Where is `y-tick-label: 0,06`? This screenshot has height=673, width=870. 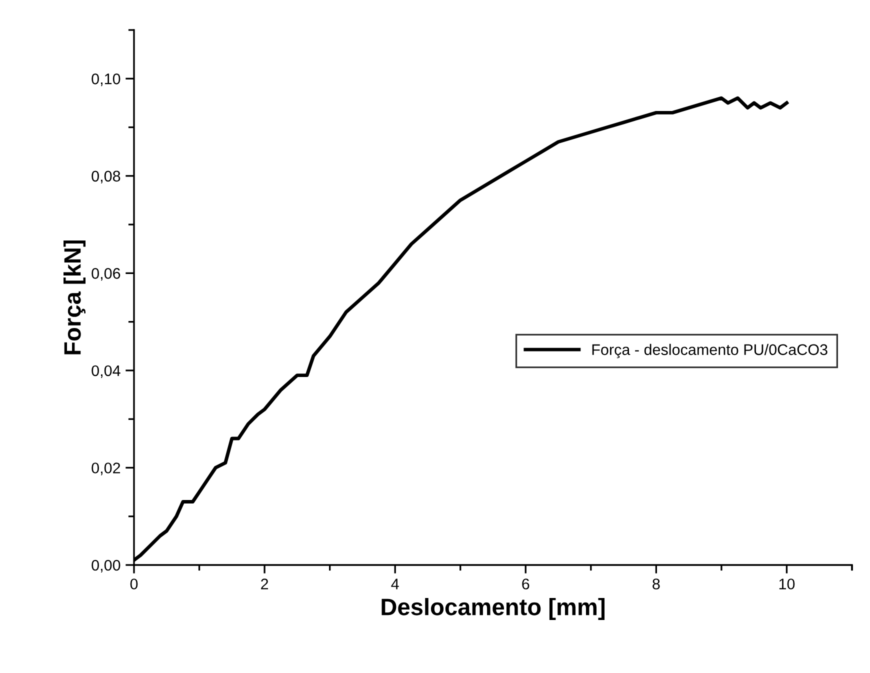 y-tick-label: 0,06 is located at coordinates (106, 274).